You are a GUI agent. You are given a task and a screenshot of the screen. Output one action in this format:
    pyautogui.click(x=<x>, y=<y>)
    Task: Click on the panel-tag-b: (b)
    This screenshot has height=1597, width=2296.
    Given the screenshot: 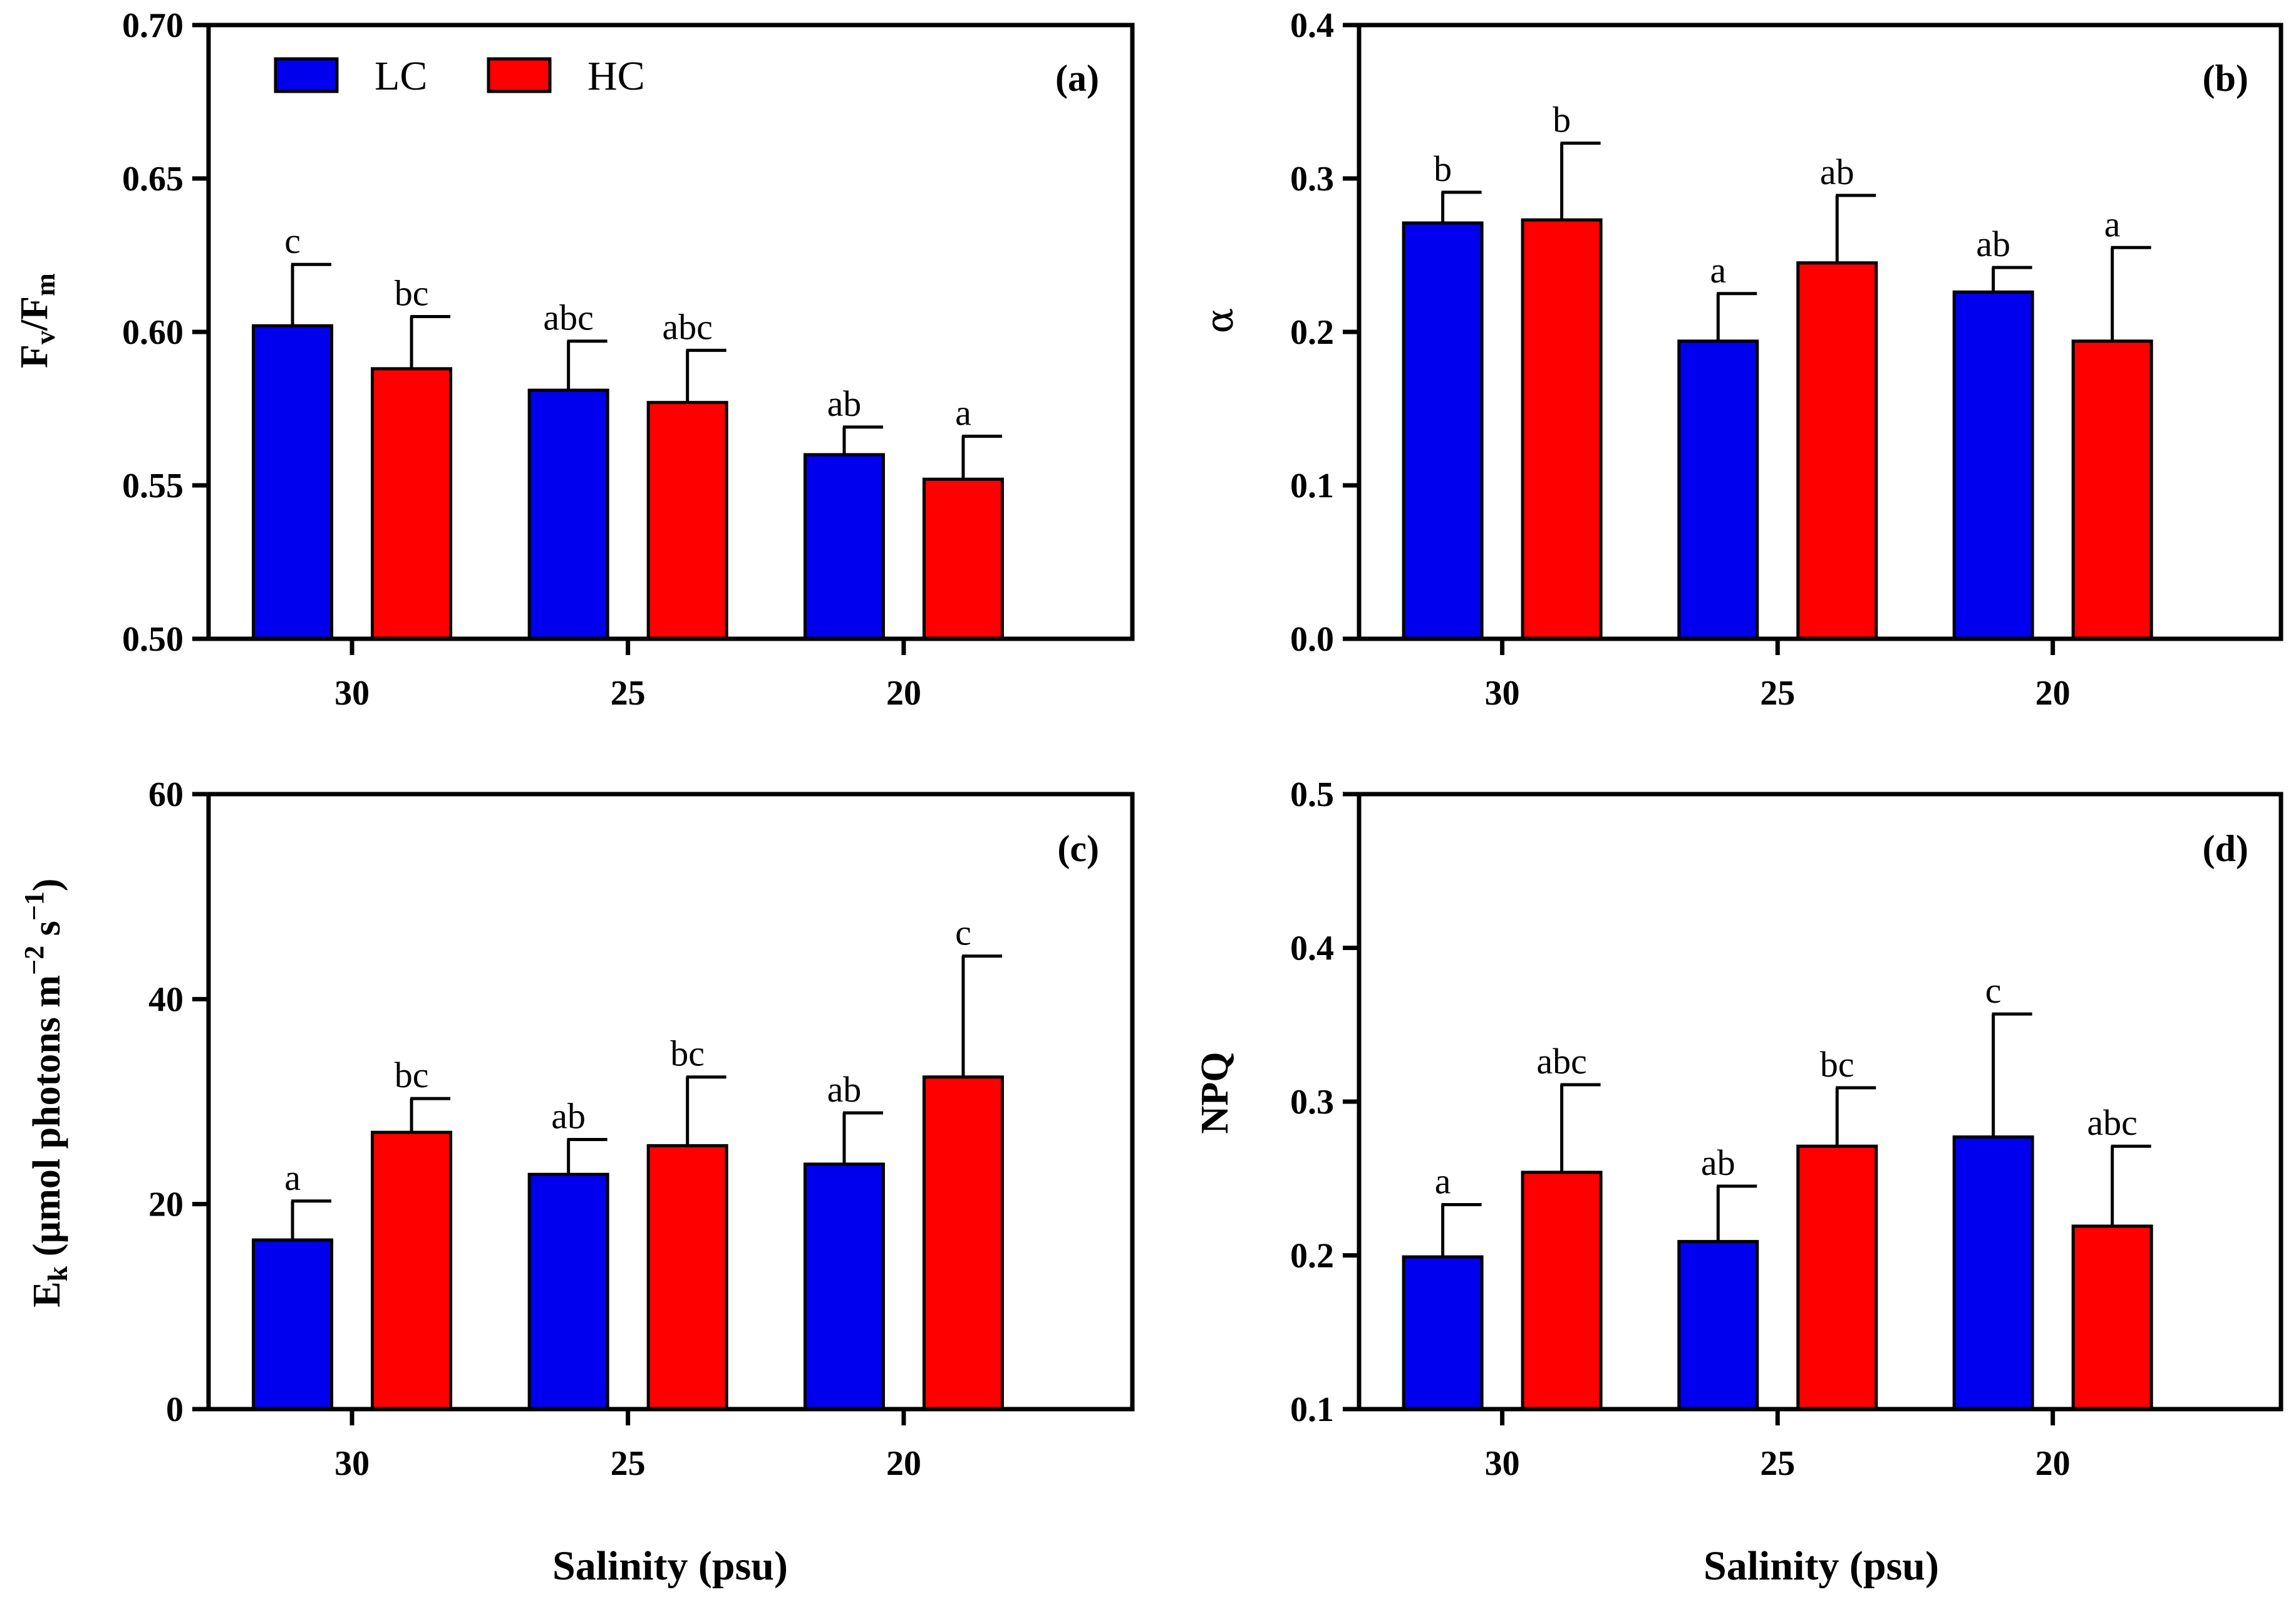 What is the action you would take?
    pyautogui.click(x=2225, y=78)
    